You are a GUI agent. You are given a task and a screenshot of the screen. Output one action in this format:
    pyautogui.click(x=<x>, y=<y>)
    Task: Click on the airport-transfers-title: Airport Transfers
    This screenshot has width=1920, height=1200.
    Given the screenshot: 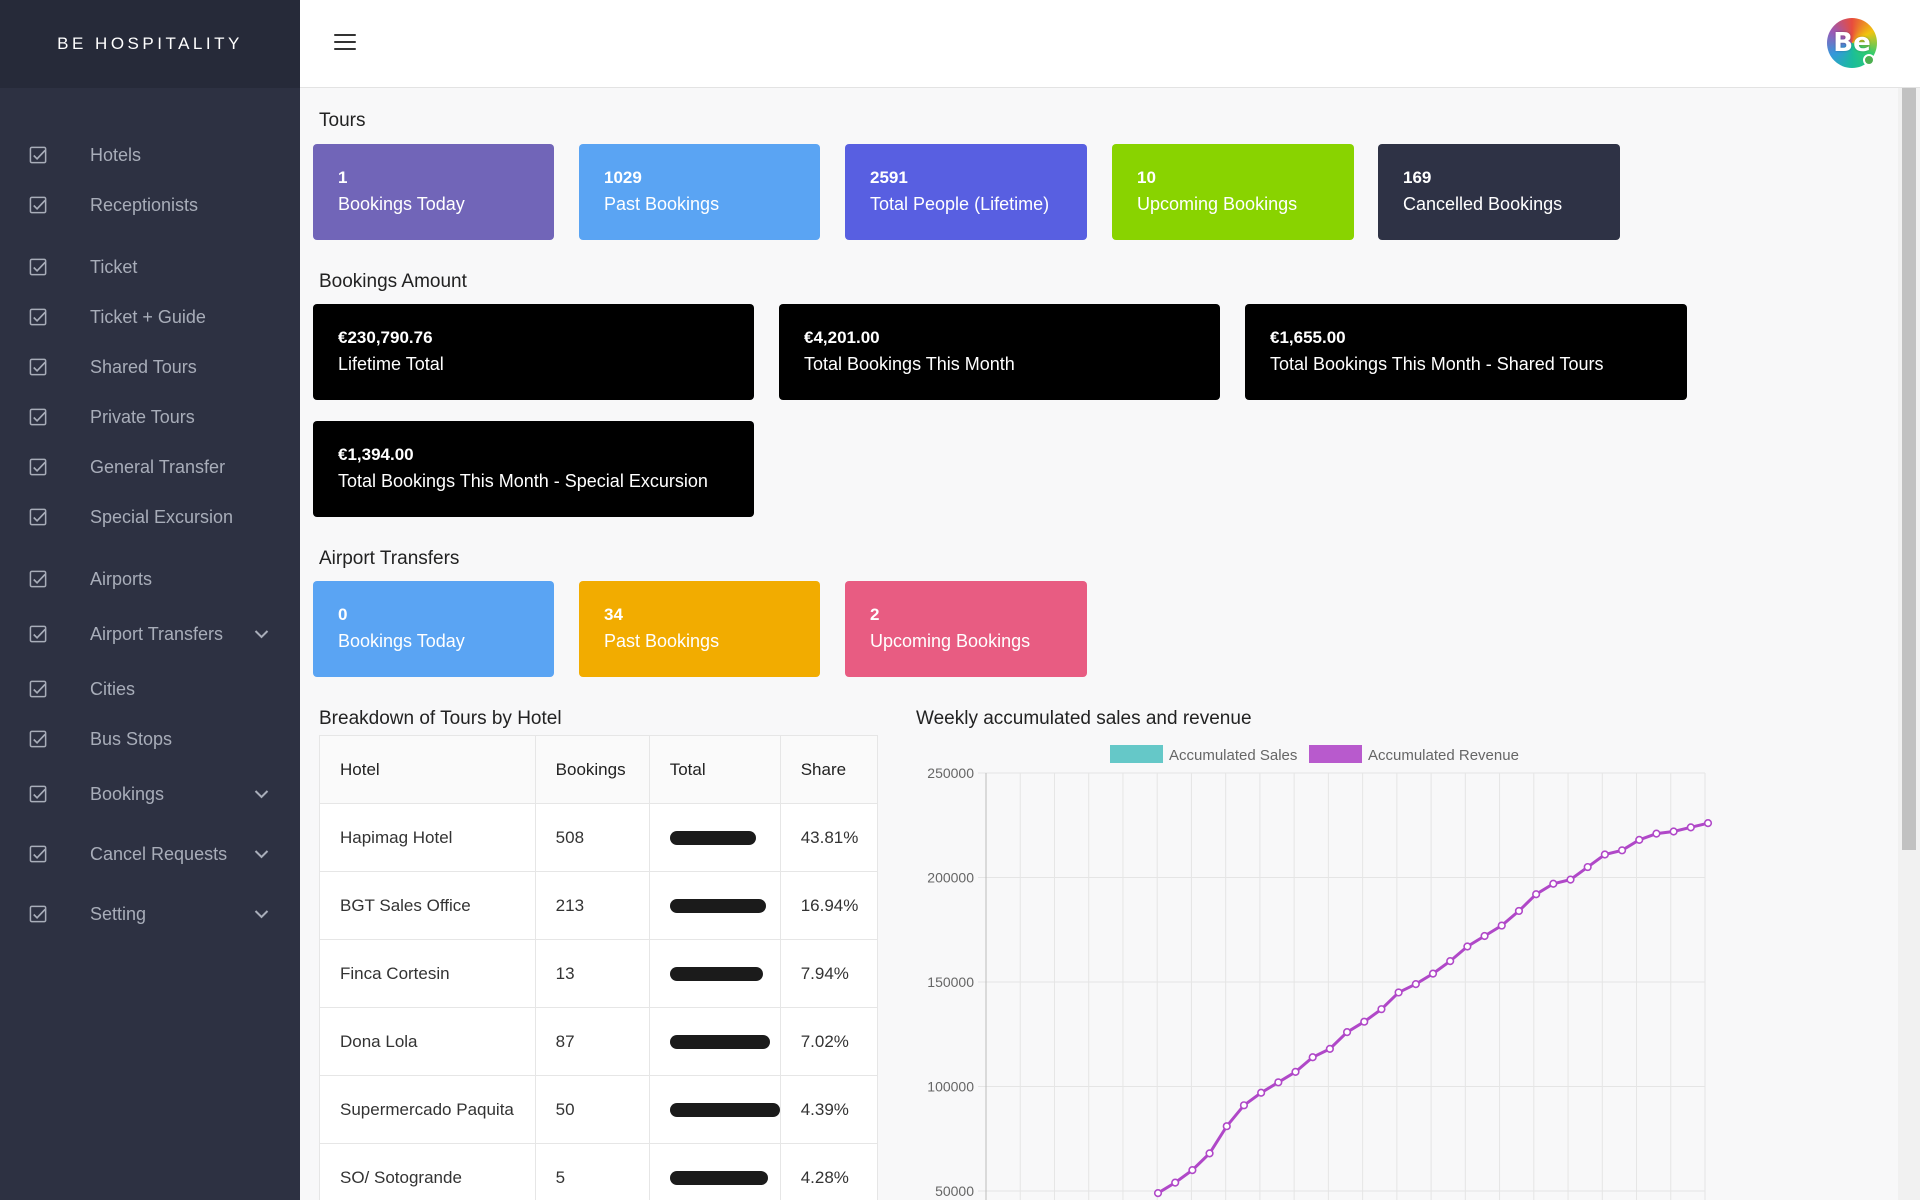 What is the action you would take?
    pyautogui.click(x=389, y=558)
    